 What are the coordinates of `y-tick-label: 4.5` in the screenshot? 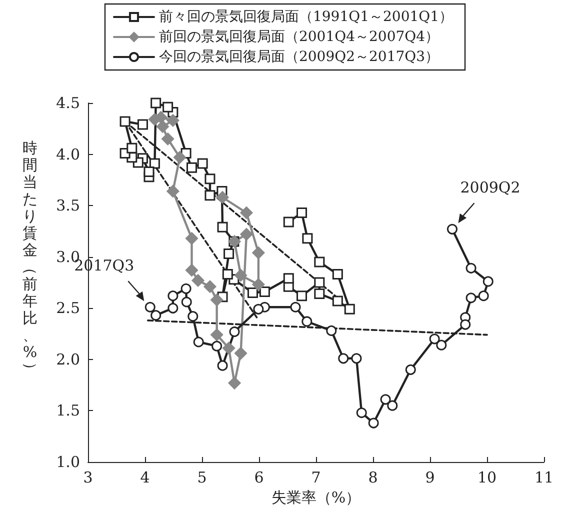 It's located at (68, 103).